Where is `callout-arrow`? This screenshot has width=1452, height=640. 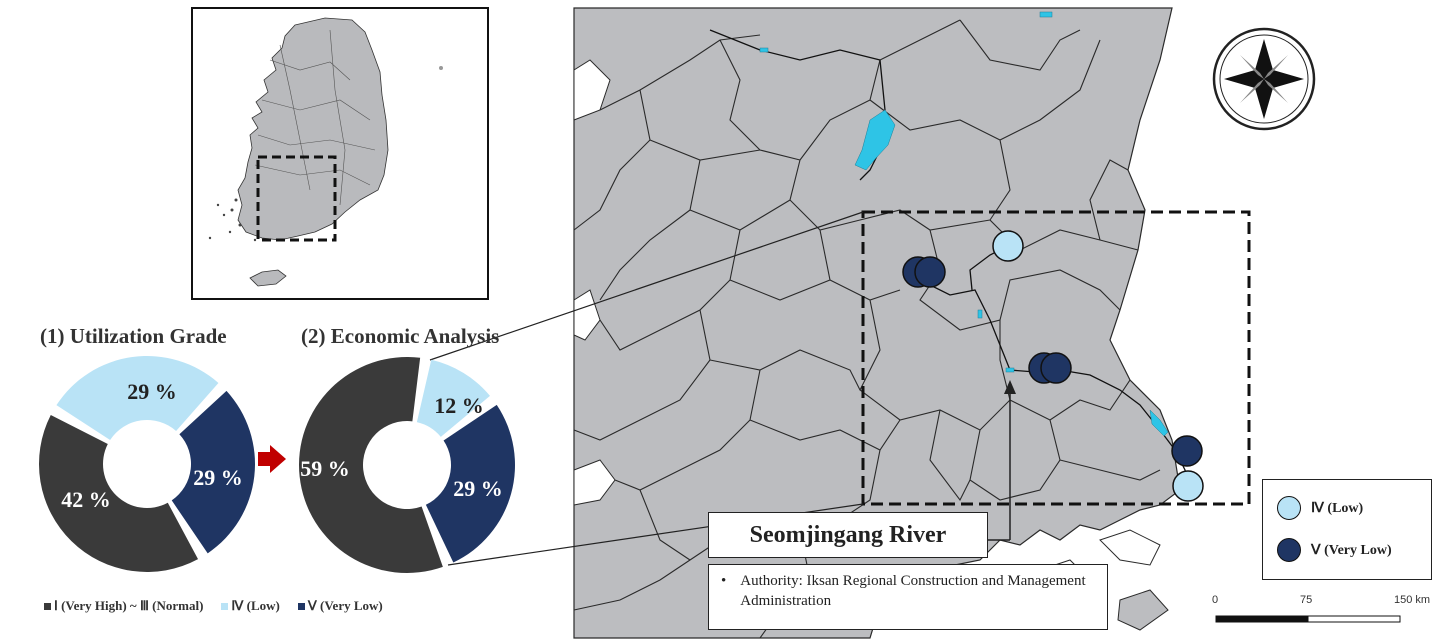
callout-arrow is located at coordinates (1000, 460).